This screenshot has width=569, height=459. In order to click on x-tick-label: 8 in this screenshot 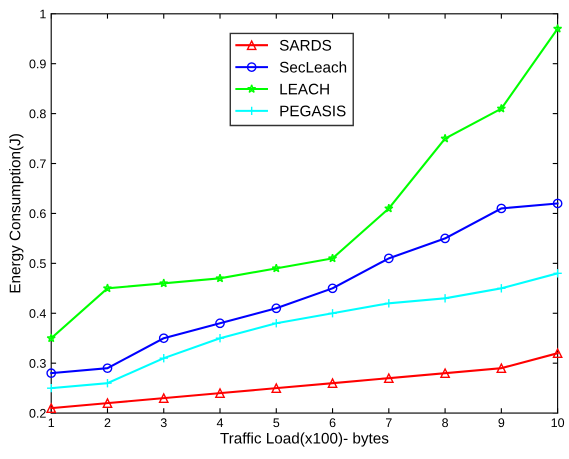, I will do `click(445, 423)`.